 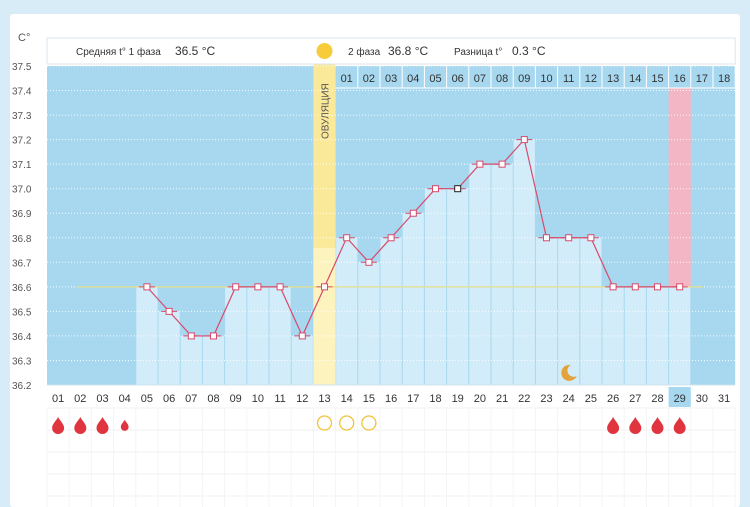 What do you see at coordinates (657, 399) in the screenshot?
I see `cycle-day-label: 28` at bounding box center [657, 399].